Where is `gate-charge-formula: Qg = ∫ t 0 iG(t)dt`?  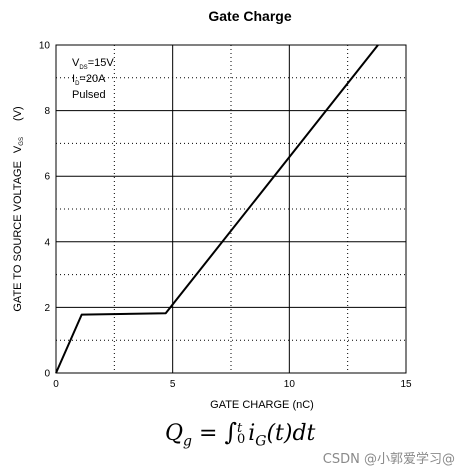
gate-charge-formula: Qg = ∫ t 0 iG(t)dt is located at coordinates (240, 433).